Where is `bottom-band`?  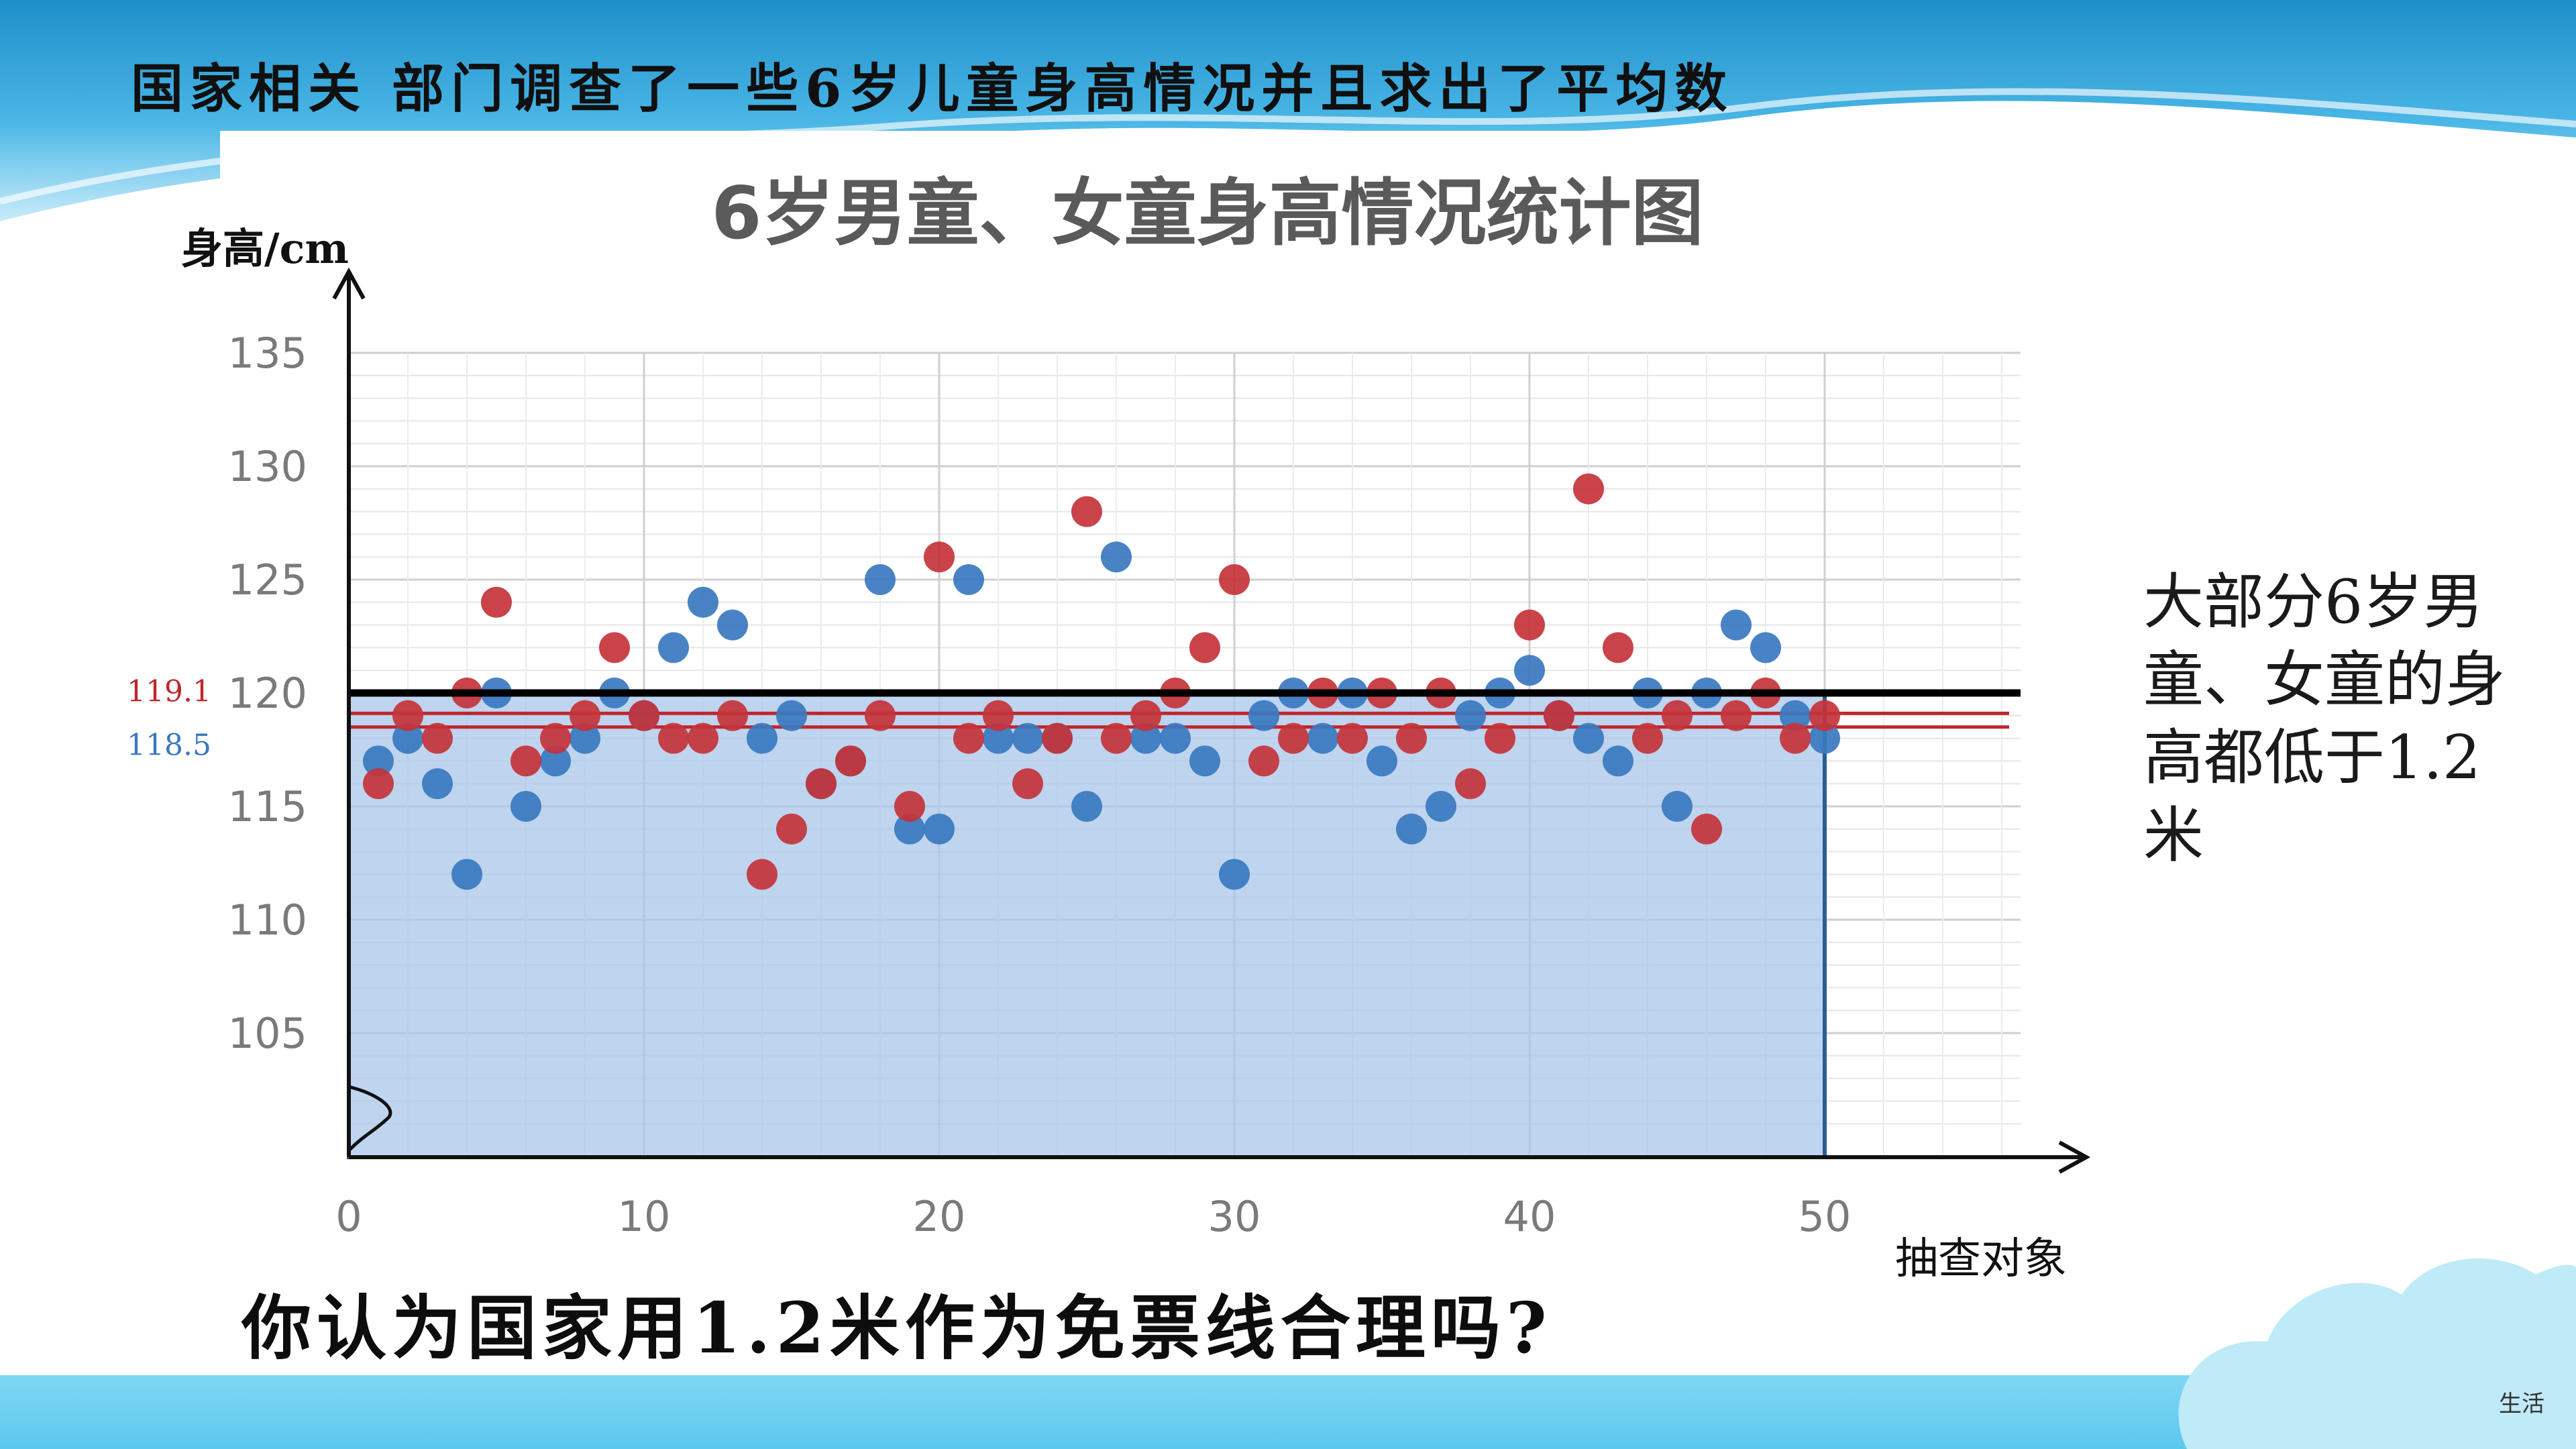 bottom-band is located at coordinates (1288, 1412).